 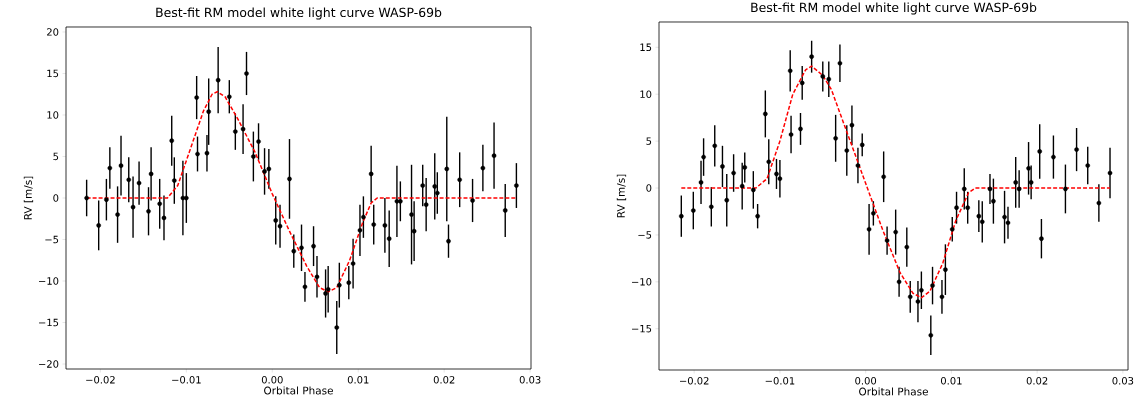 What do you see at coordinates (49, 364) in the screenshot?
I see `y-tick-label: −20` at bounding box center [49, 364].